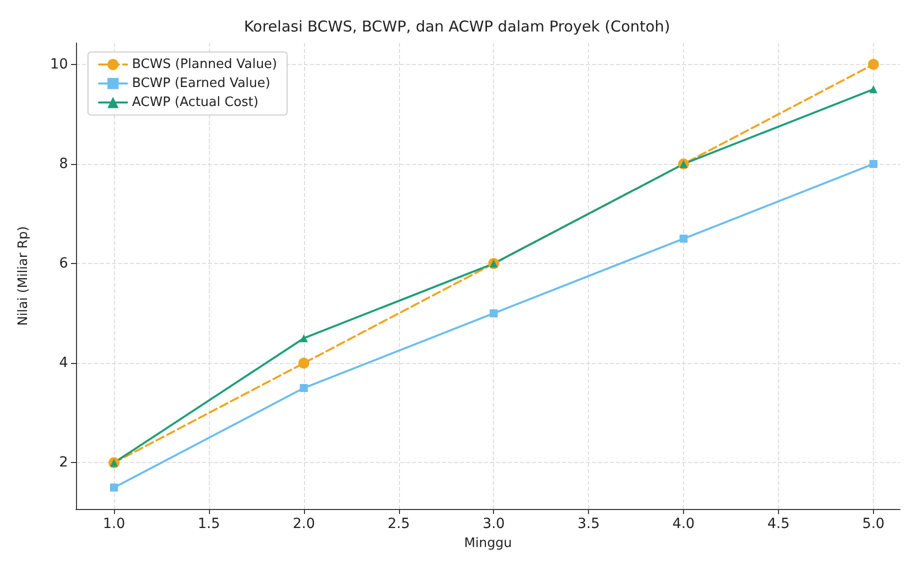  Describe the element at coordinates (209, 524) in the screenshot. I see `x-tick-label: 1.5` at that location.